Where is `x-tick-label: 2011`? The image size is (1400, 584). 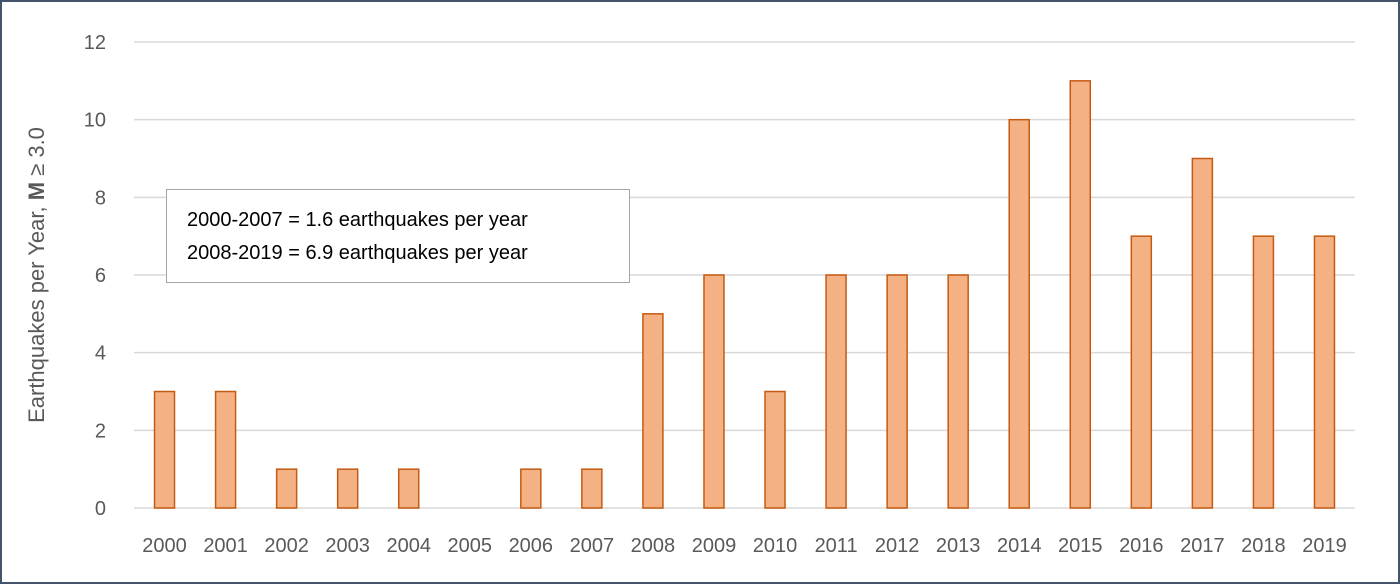
x-tick-label: 2011 is located at coordinates (836, 546).